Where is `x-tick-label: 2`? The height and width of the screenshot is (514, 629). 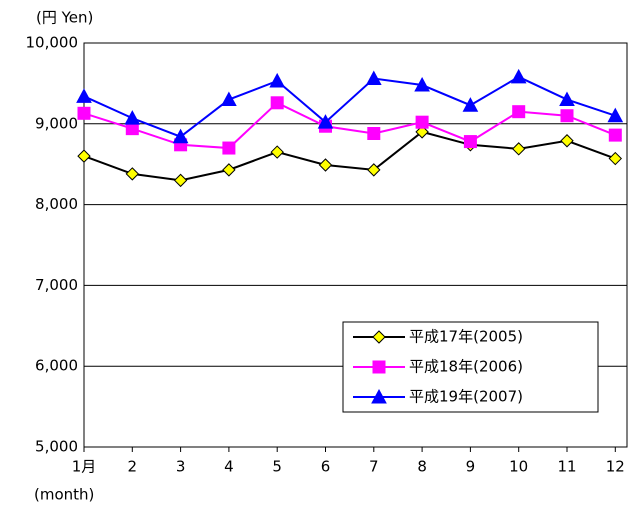 x-tick-label: 2 is located at coordinates (133, 467).